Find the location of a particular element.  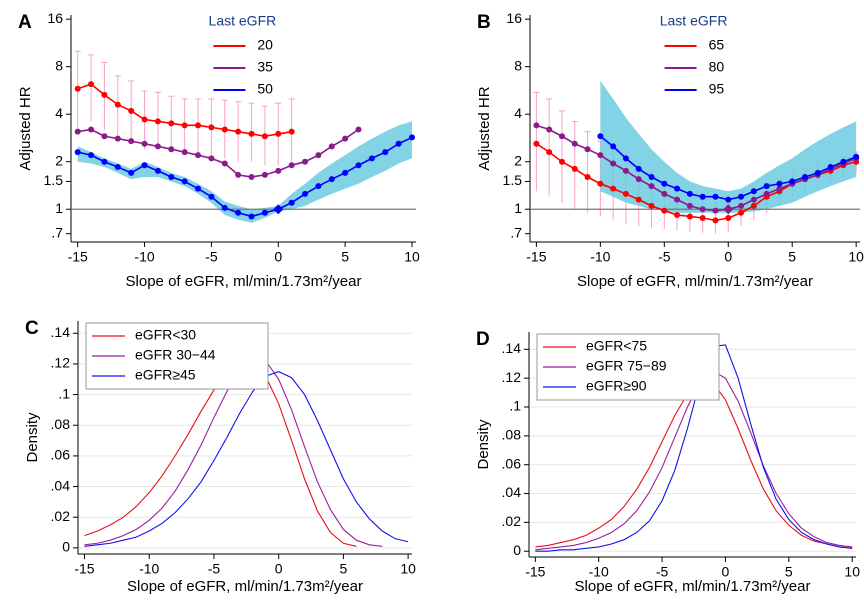

legend-title: Last eGFR is located at coordinates (243, 21).